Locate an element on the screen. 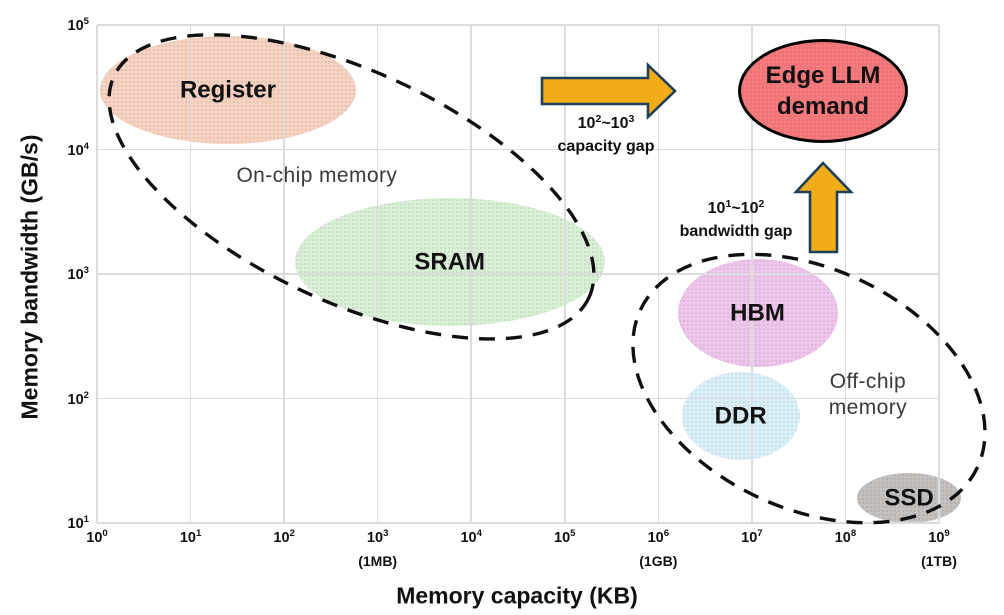 Image resolution: width=1004 pixels, height=615 pixels. bandwidth-gap-arrow is located at coordinates (824, 207).